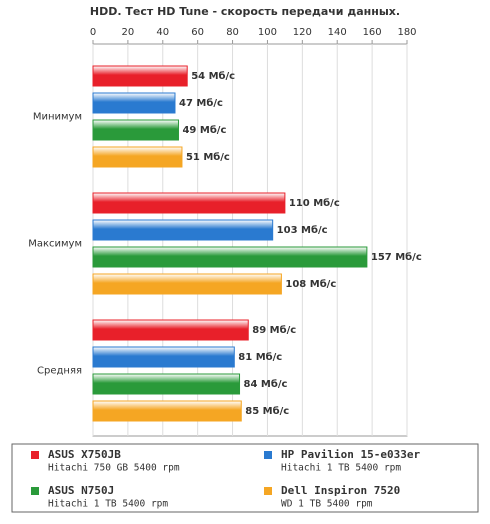 The width and height of the screenshot is (490, 524). I want to click on value-label: 85 Мб/с, so click(267, 411).